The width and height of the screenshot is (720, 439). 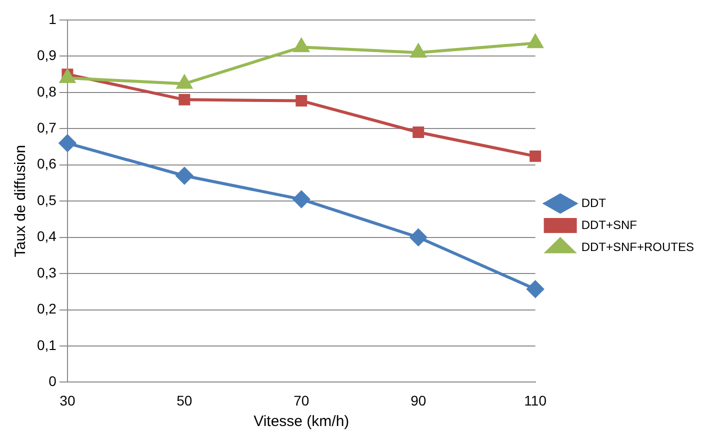 I want to click on y-tick-label: 0,3, so click(x=46, y=272).